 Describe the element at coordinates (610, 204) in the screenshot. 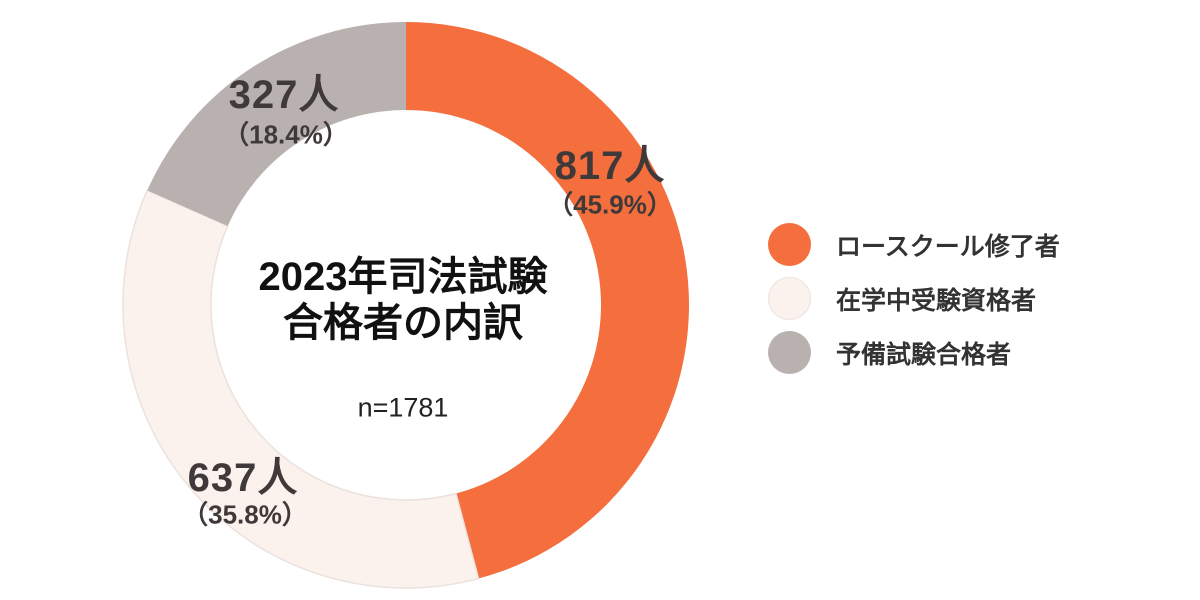

I see `slice-817-percent-label: （45.9%）` at that location.